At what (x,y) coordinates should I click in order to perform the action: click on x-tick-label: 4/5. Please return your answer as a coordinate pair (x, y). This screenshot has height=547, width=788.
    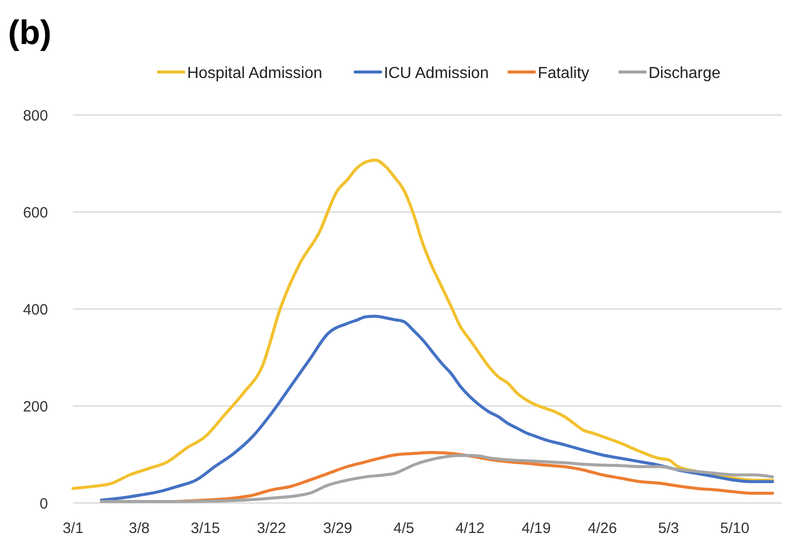
    Looking at the image, I should click on (403, 528).